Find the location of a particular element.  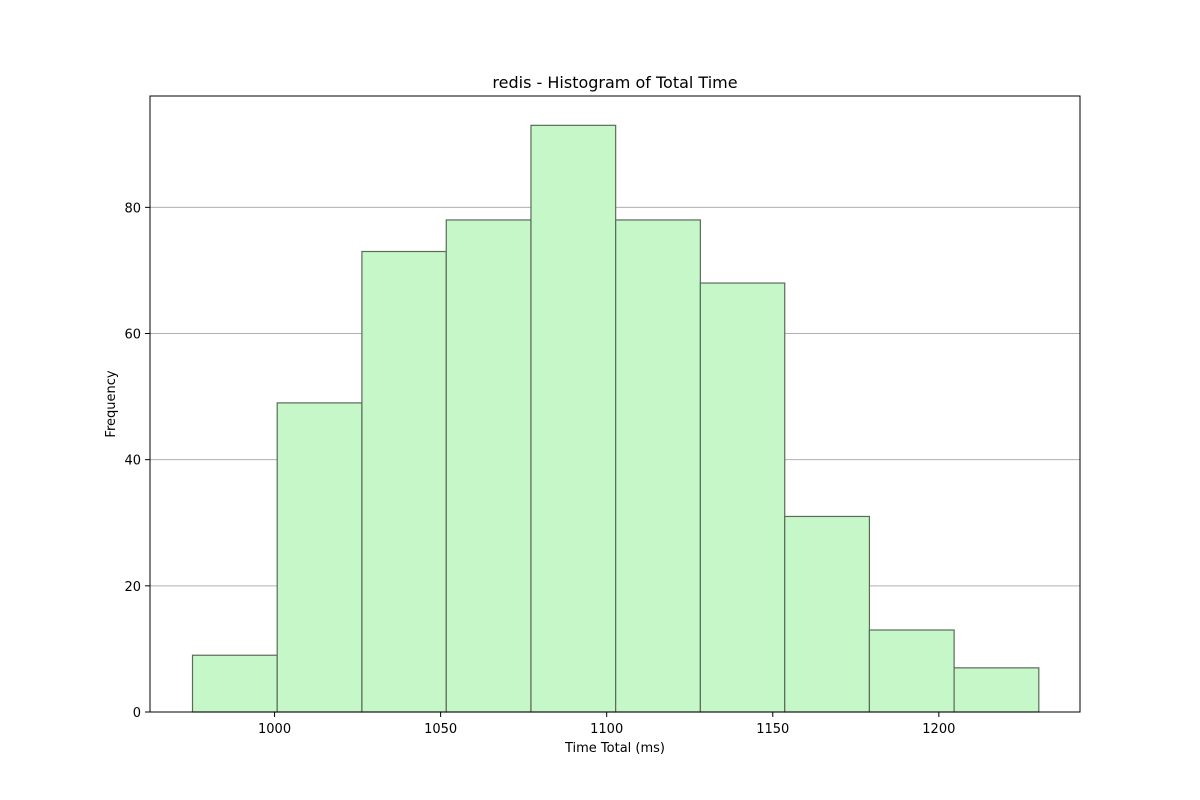

x-tick-label: 1100 is located at coordinates (606, 729).